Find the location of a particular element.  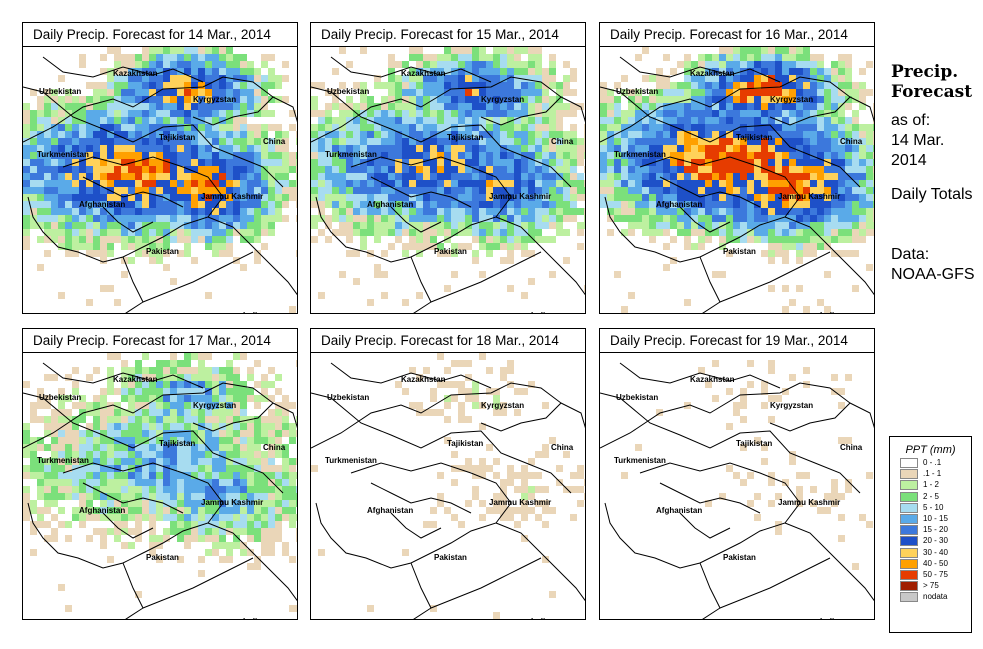

legend-swatch is located at coordinates (909, 485).